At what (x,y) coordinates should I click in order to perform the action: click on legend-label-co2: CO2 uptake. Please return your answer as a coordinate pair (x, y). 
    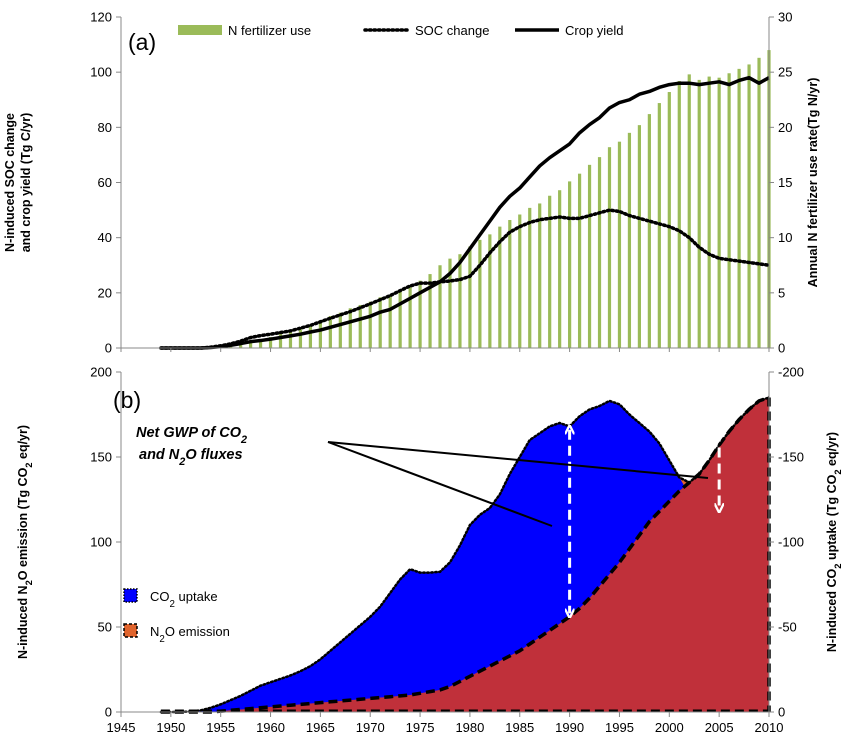
    Looking at the image, I should click on (184, 599).